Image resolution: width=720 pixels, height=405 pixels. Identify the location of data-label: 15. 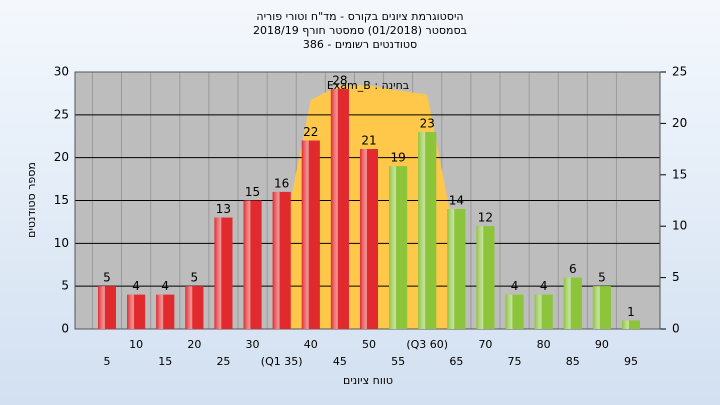
(252, 192).